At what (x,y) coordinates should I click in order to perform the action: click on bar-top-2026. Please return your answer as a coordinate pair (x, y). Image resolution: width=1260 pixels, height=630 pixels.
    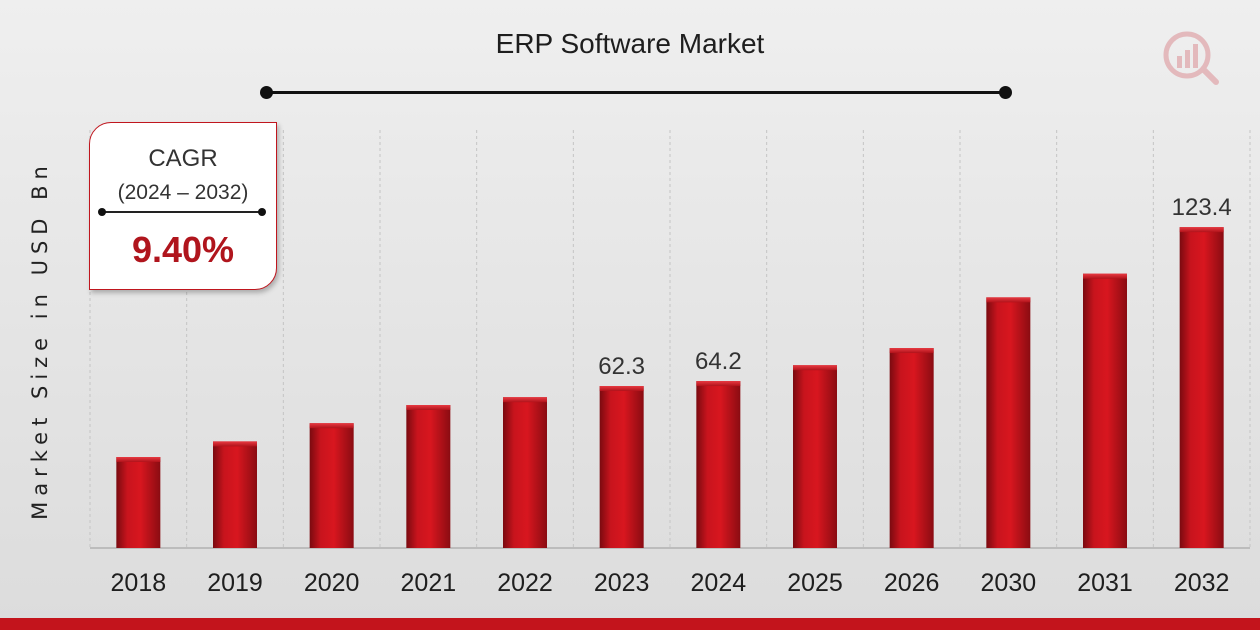
    Looking at the image, I should click on (911, 351).